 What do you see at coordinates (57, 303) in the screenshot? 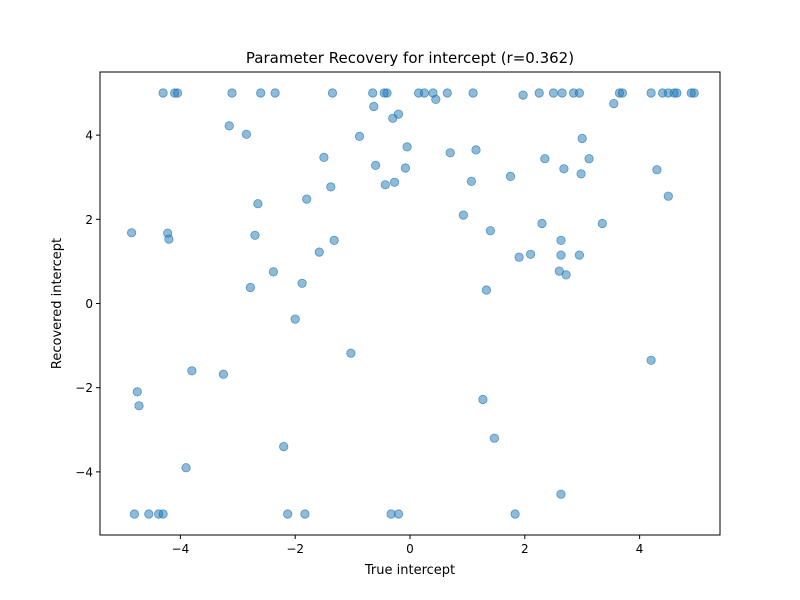
I see `y-axis-label: Recovered intercept` at bounding box center [57, 303].